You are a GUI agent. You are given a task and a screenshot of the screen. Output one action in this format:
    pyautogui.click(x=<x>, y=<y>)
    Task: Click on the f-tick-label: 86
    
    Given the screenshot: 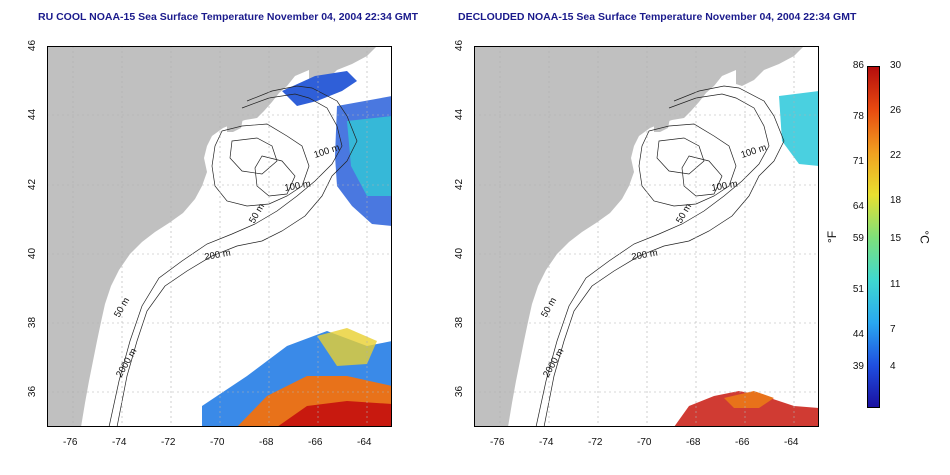 What is the action you would take?
    pyautogui.click(x=858, y=65)
    